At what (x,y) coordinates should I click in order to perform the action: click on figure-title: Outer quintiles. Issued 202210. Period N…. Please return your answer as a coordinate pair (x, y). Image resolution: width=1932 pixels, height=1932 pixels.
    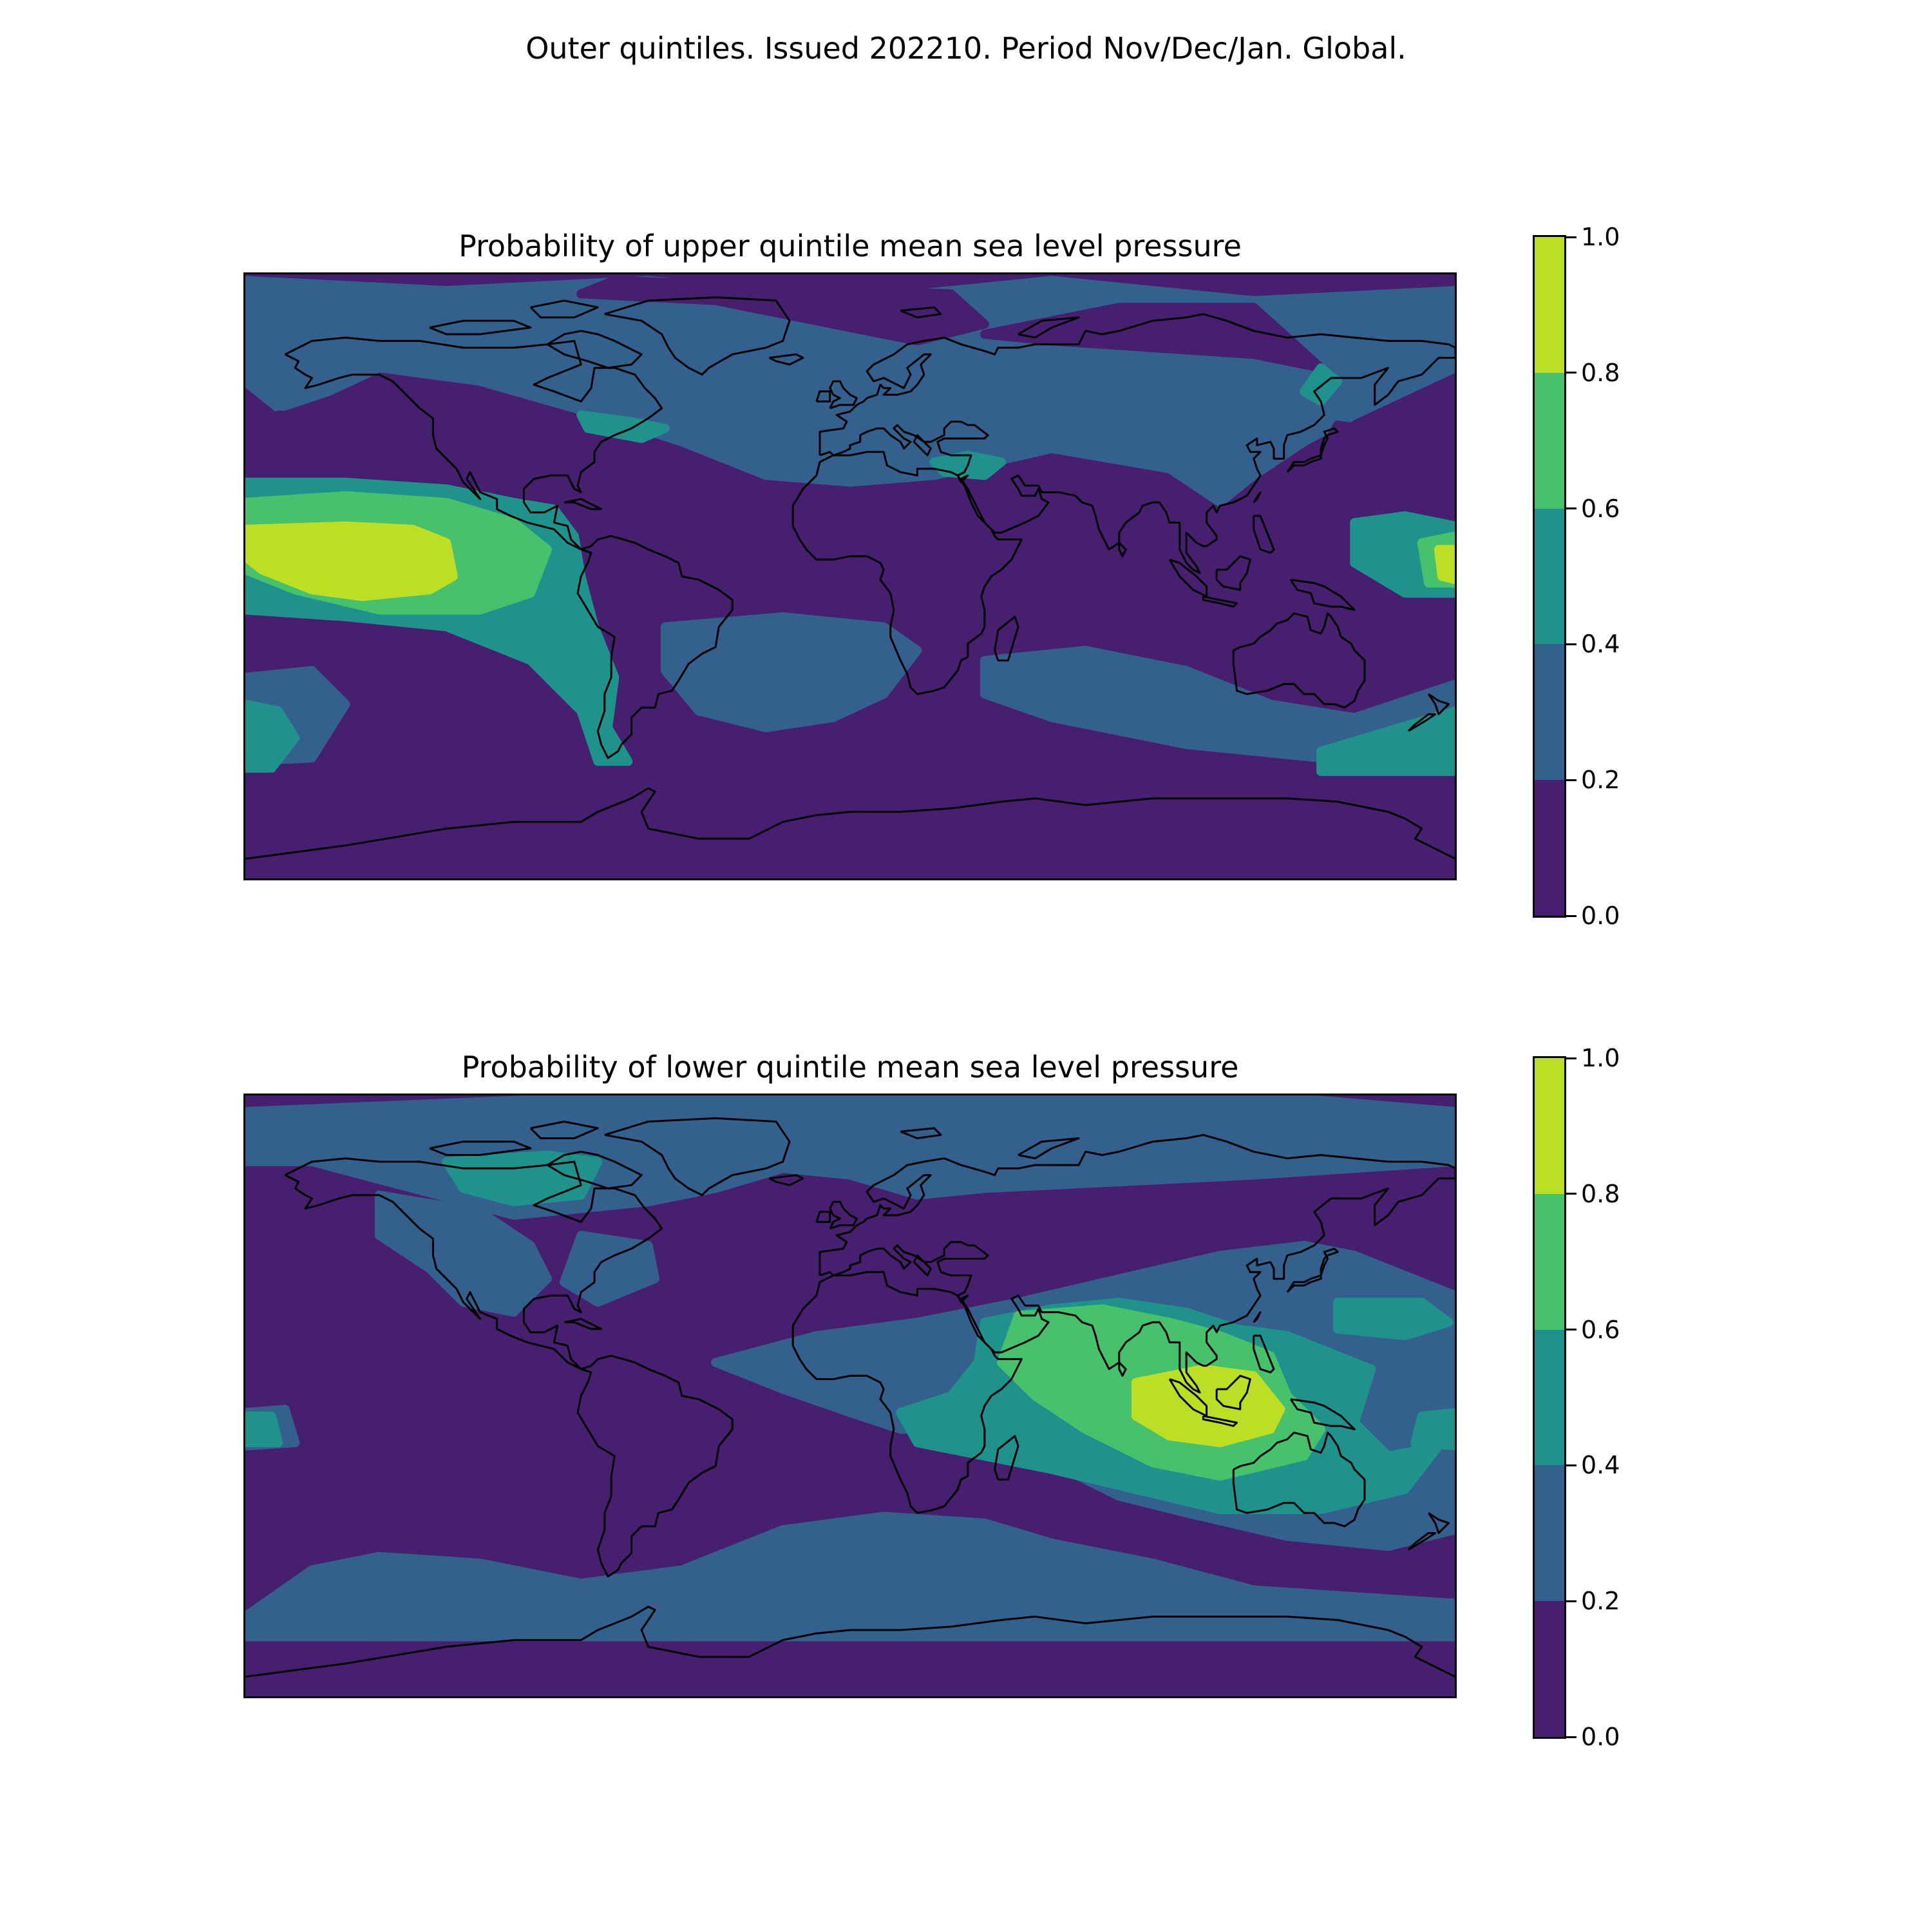
    Looking at the image, I should click on (966, 48).